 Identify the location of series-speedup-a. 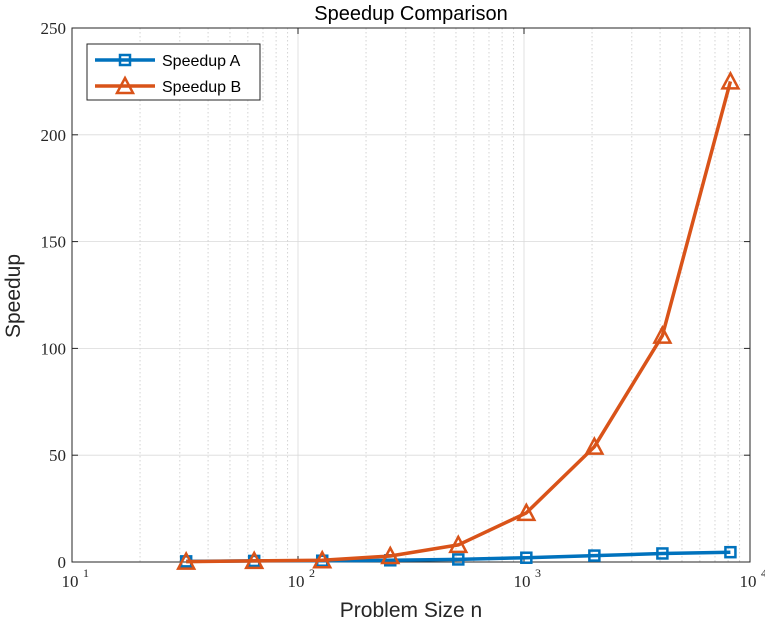
(458, 556).